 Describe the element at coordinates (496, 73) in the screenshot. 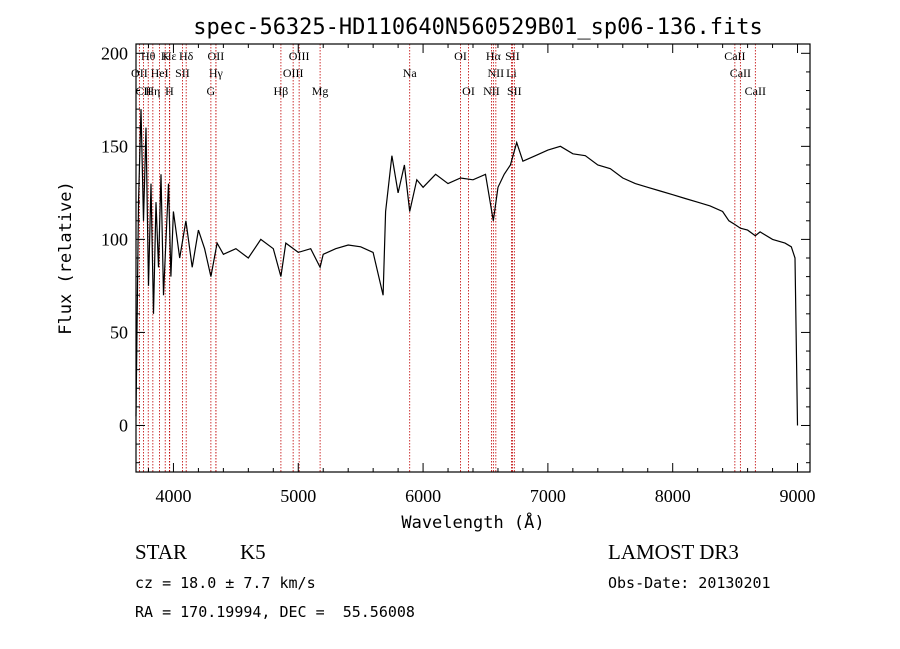

I see `line-label-16: NII` at that location.